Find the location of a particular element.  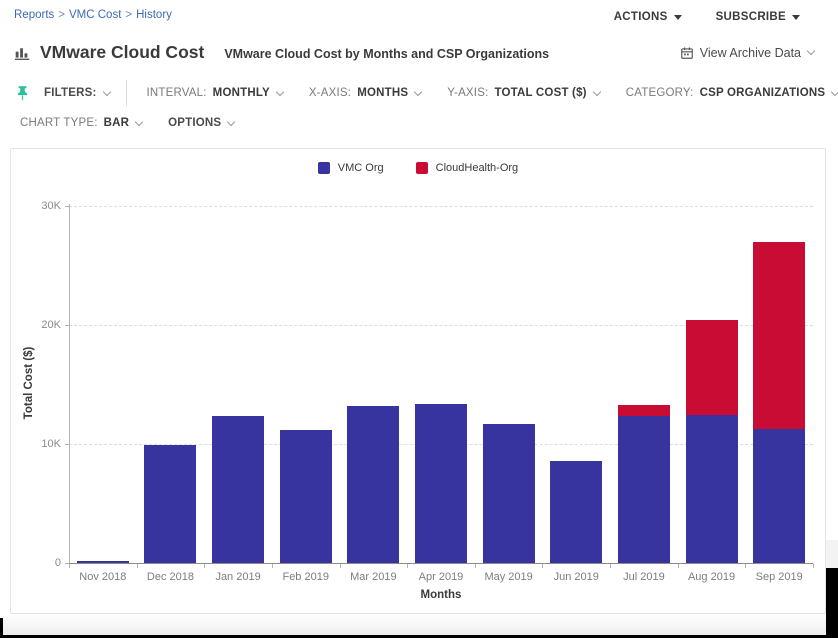

page-title: VMware Cloud Cost is located at coordinates (122, 52).